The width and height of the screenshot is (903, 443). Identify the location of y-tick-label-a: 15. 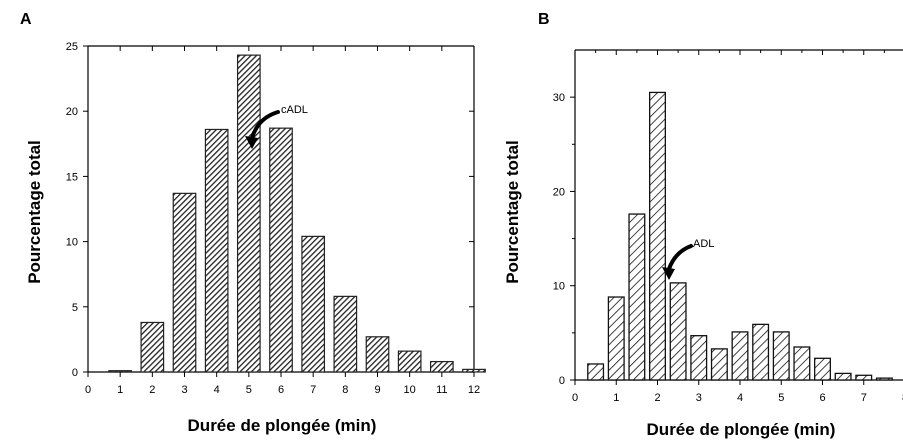
(72, 177).